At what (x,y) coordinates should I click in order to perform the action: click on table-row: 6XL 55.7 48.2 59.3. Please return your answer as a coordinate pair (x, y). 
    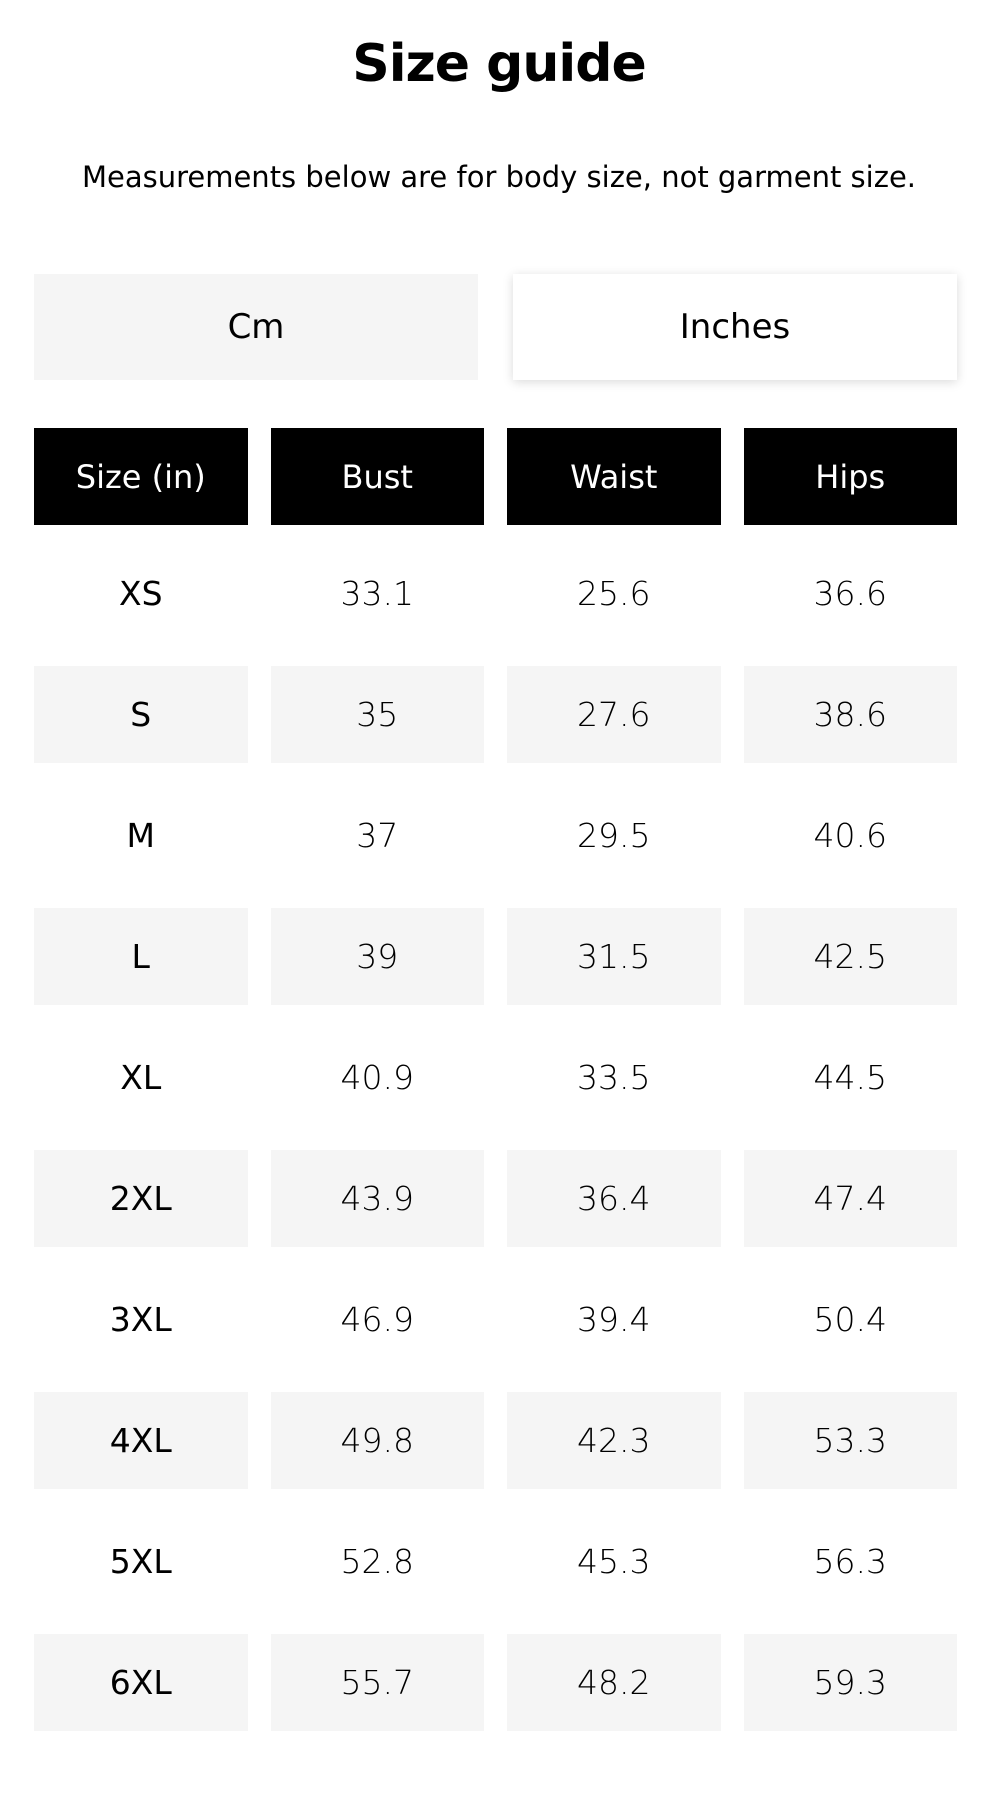
    Looking at the image, I should click on (495, 1682).